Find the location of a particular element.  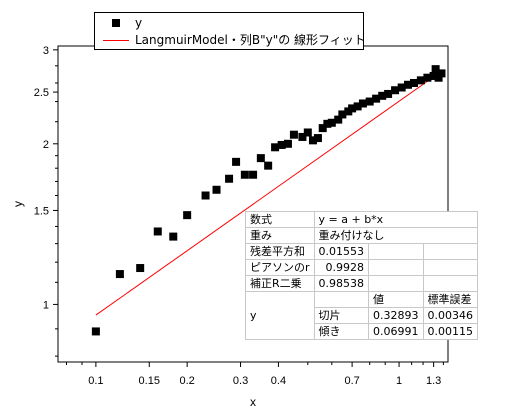

x-tick-label: 0.15 is located at coordinates (149, 381).